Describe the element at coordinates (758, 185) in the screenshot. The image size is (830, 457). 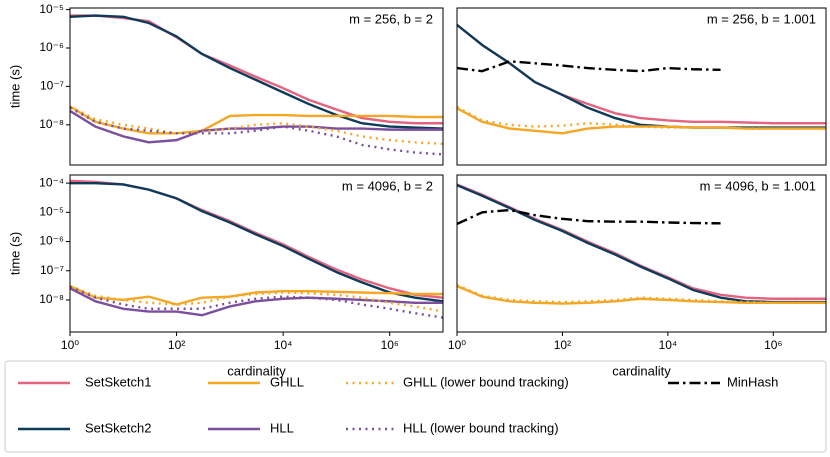
I see `annotation: m = 4096, b = 1.001` at that location.